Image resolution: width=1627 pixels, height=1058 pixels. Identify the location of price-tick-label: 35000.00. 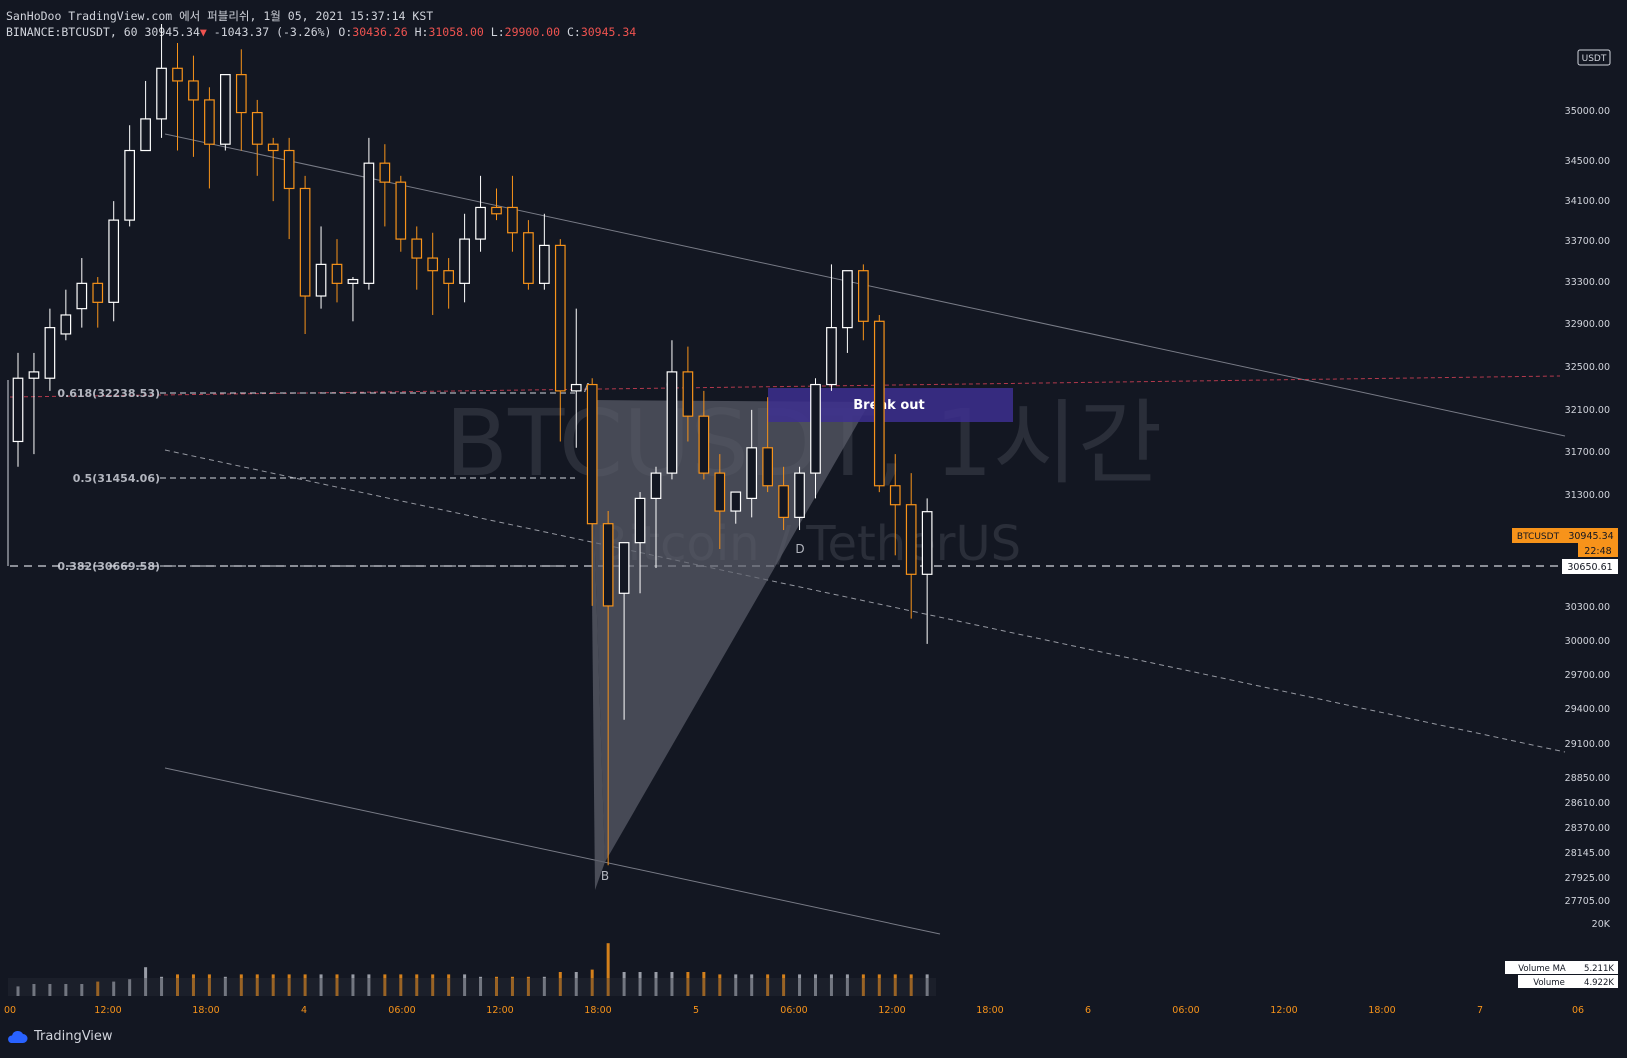
(1587, 111).